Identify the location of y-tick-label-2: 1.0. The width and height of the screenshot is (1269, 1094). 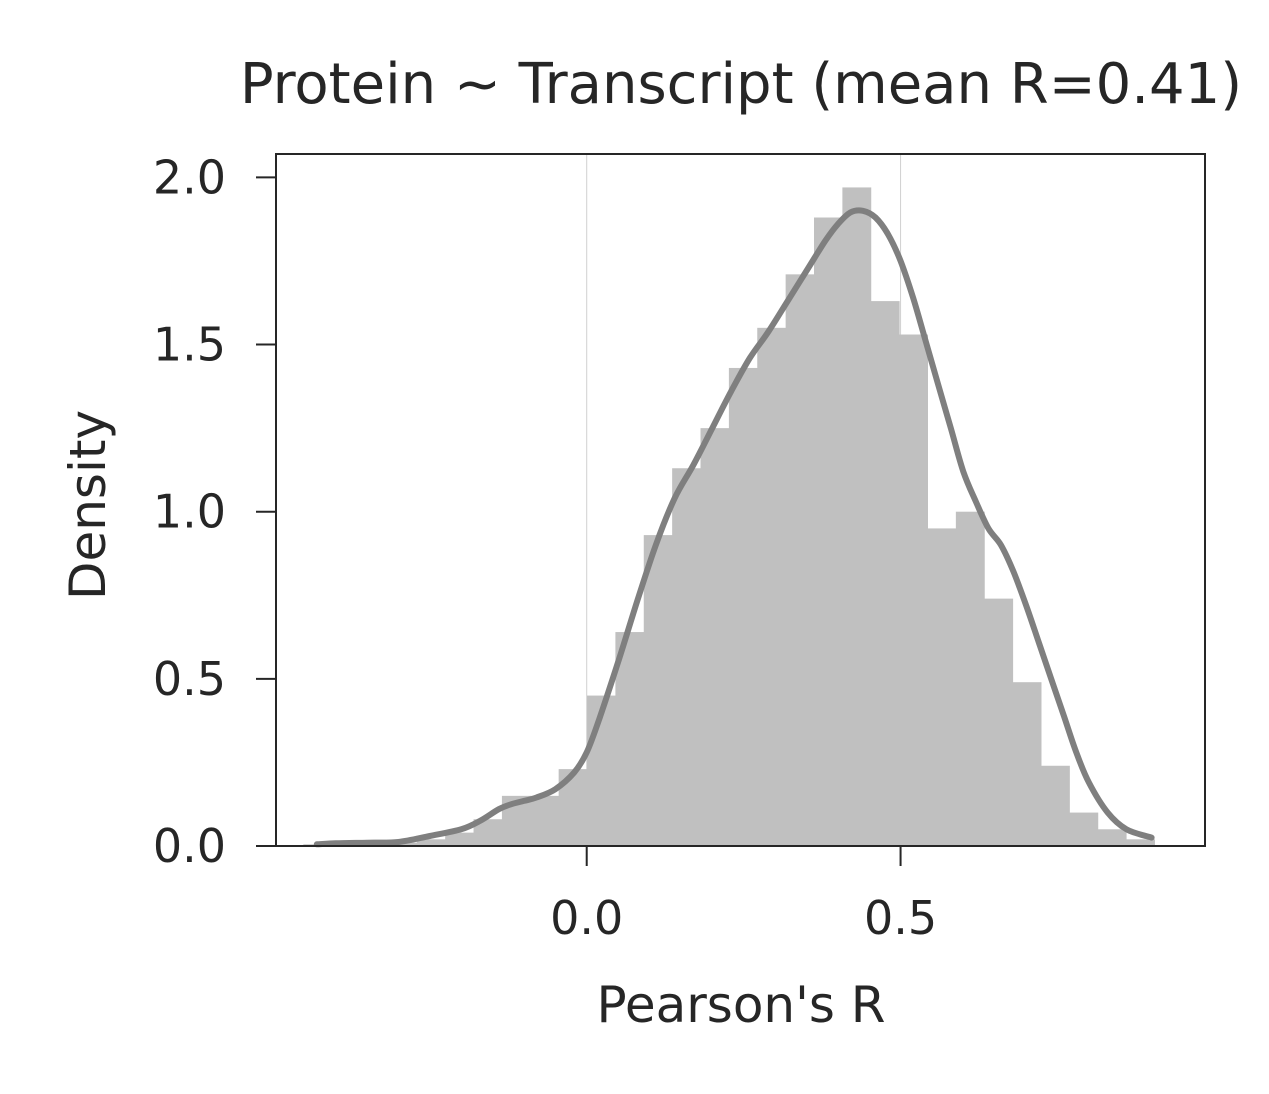
(189, 512).